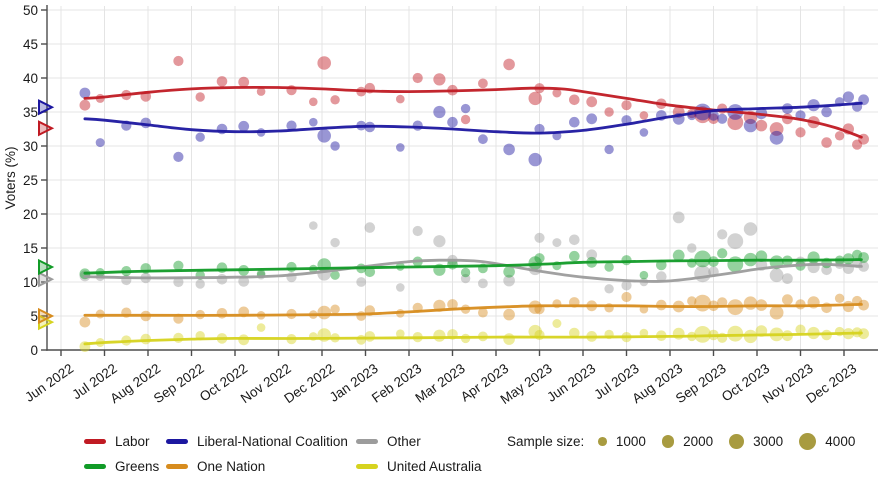 The image size is (880, 483). What do you see at coordinates (272, 441) in the screenshot?
I see `legend-label-coalition: Liberal-National Coalition` at bounding box center [272, 441].